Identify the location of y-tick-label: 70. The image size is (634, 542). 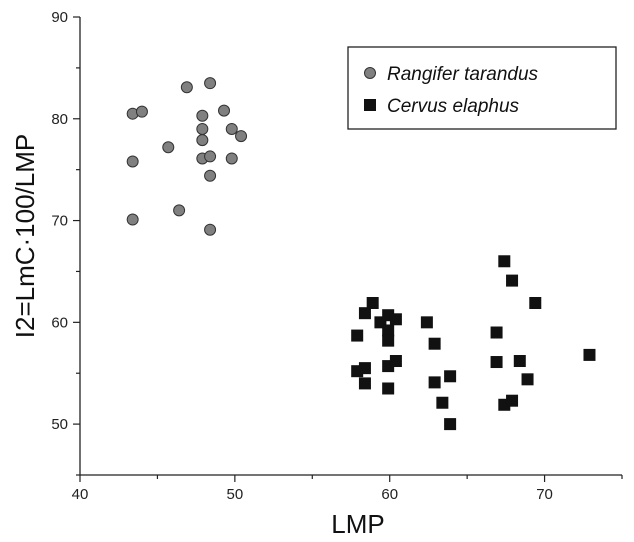
(59, 221).